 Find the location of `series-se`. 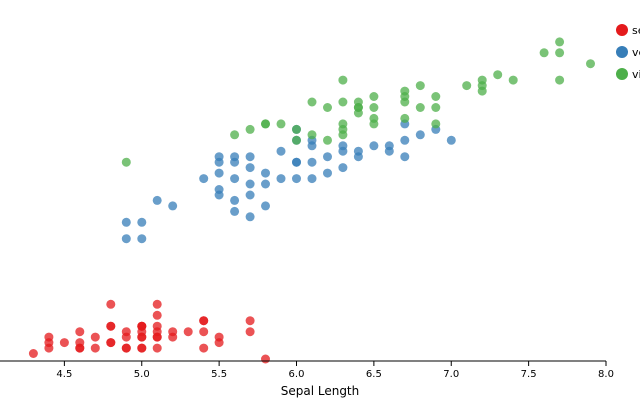

series-se is located at coordinates (149, 331).